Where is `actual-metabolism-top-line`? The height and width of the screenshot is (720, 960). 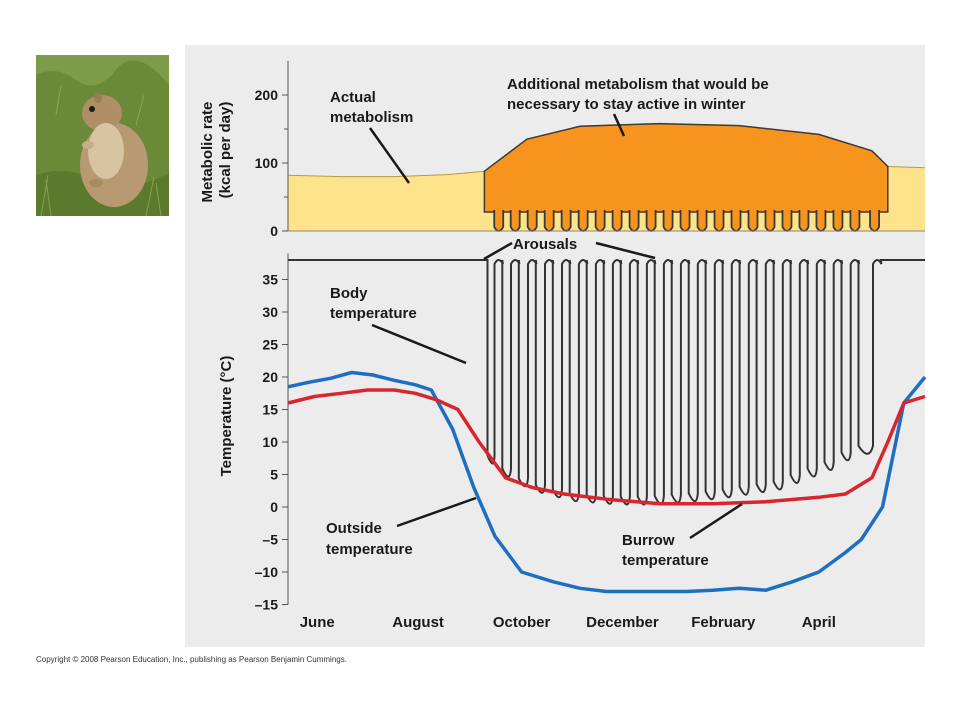 actual-metabolism-top-line is located at coordinates (606, 171).